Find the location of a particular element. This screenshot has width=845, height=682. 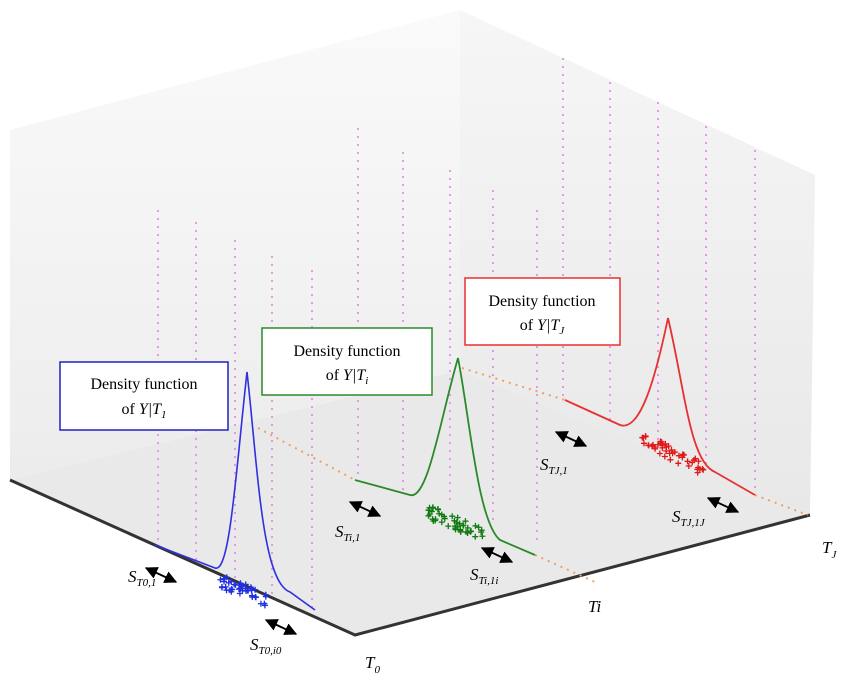

text: TJ,1J is located at coordinates (693, 523).